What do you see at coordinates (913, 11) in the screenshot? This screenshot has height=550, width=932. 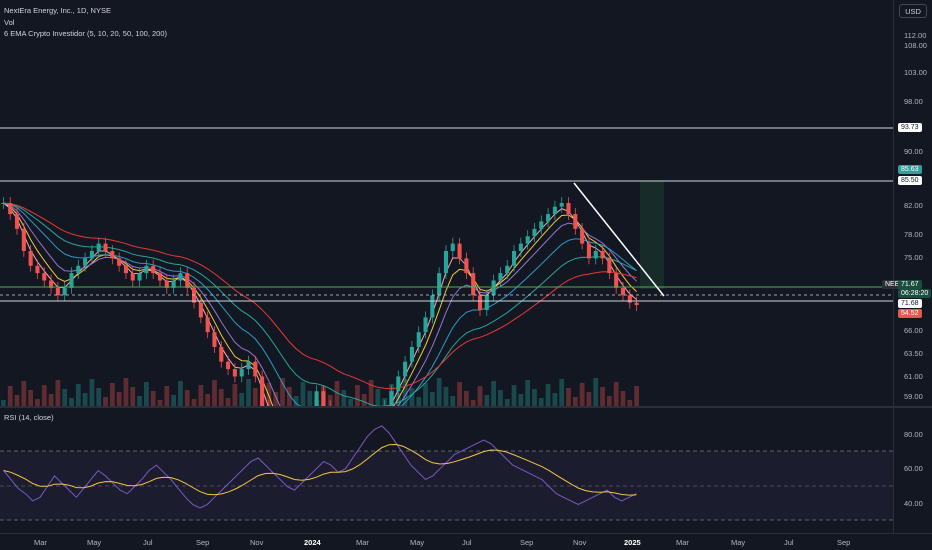 I see `currency-button: USD` at bounding box center [913, 11].